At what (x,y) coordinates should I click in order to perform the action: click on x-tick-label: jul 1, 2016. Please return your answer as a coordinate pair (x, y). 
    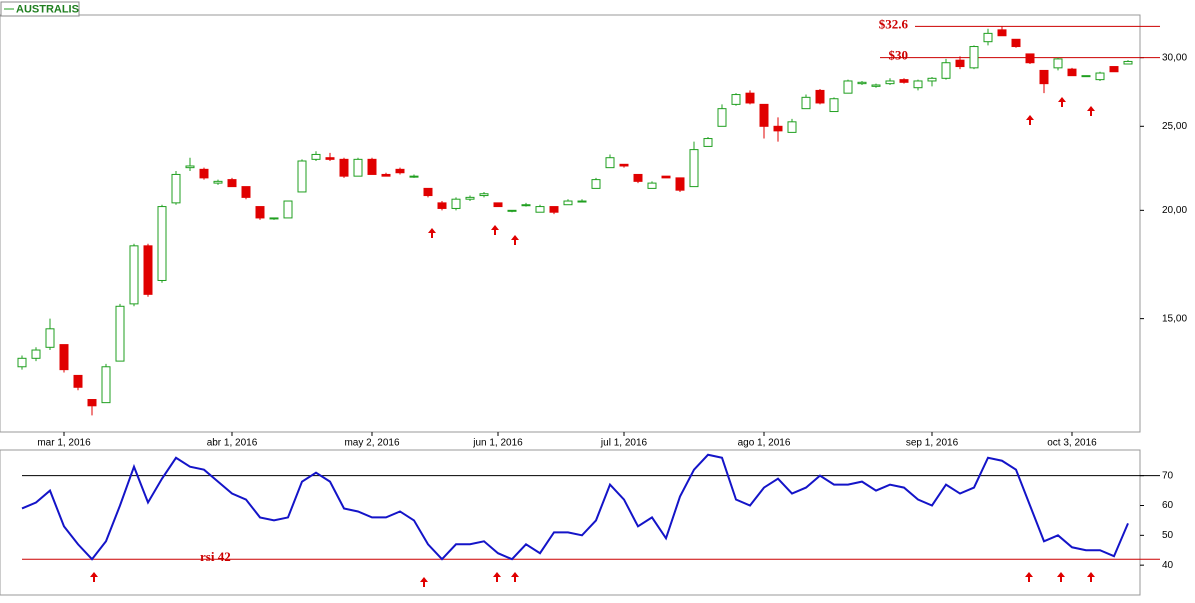
    Looking at the image, I should click on (624, 443).